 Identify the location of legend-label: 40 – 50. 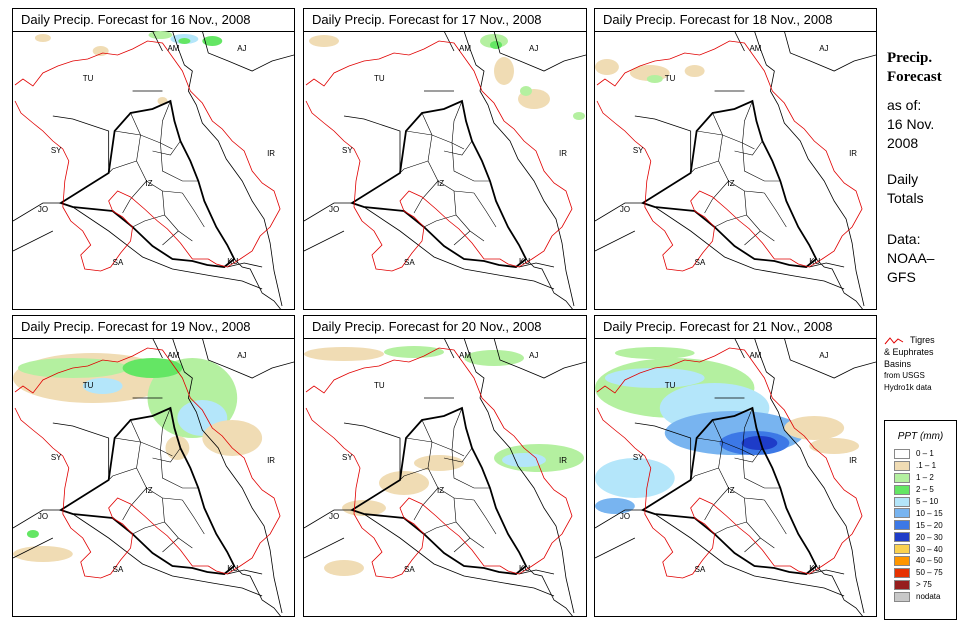
(929, 561).